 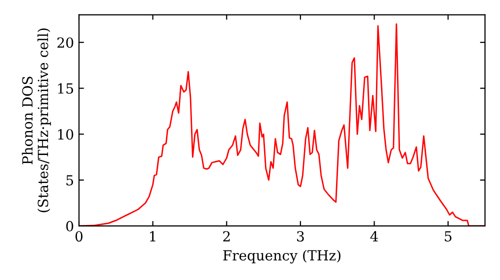 I want to click on x-tick-label: 1, so click(x=153, y=236).